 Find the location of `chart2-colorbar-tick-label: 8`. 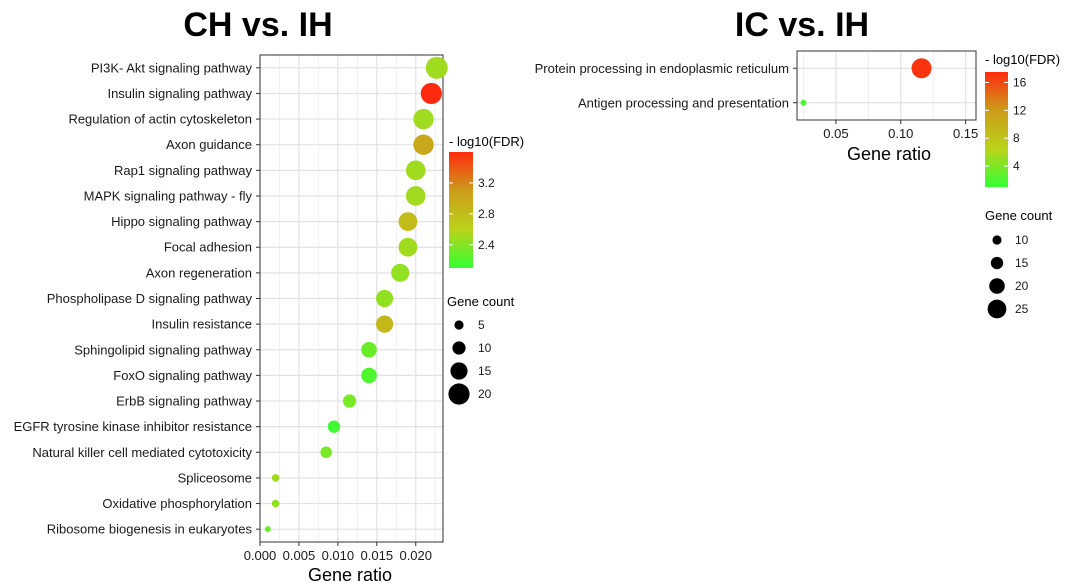

chart2-colorbar-tick-label: 8 is located at coordinates (1016, 138).